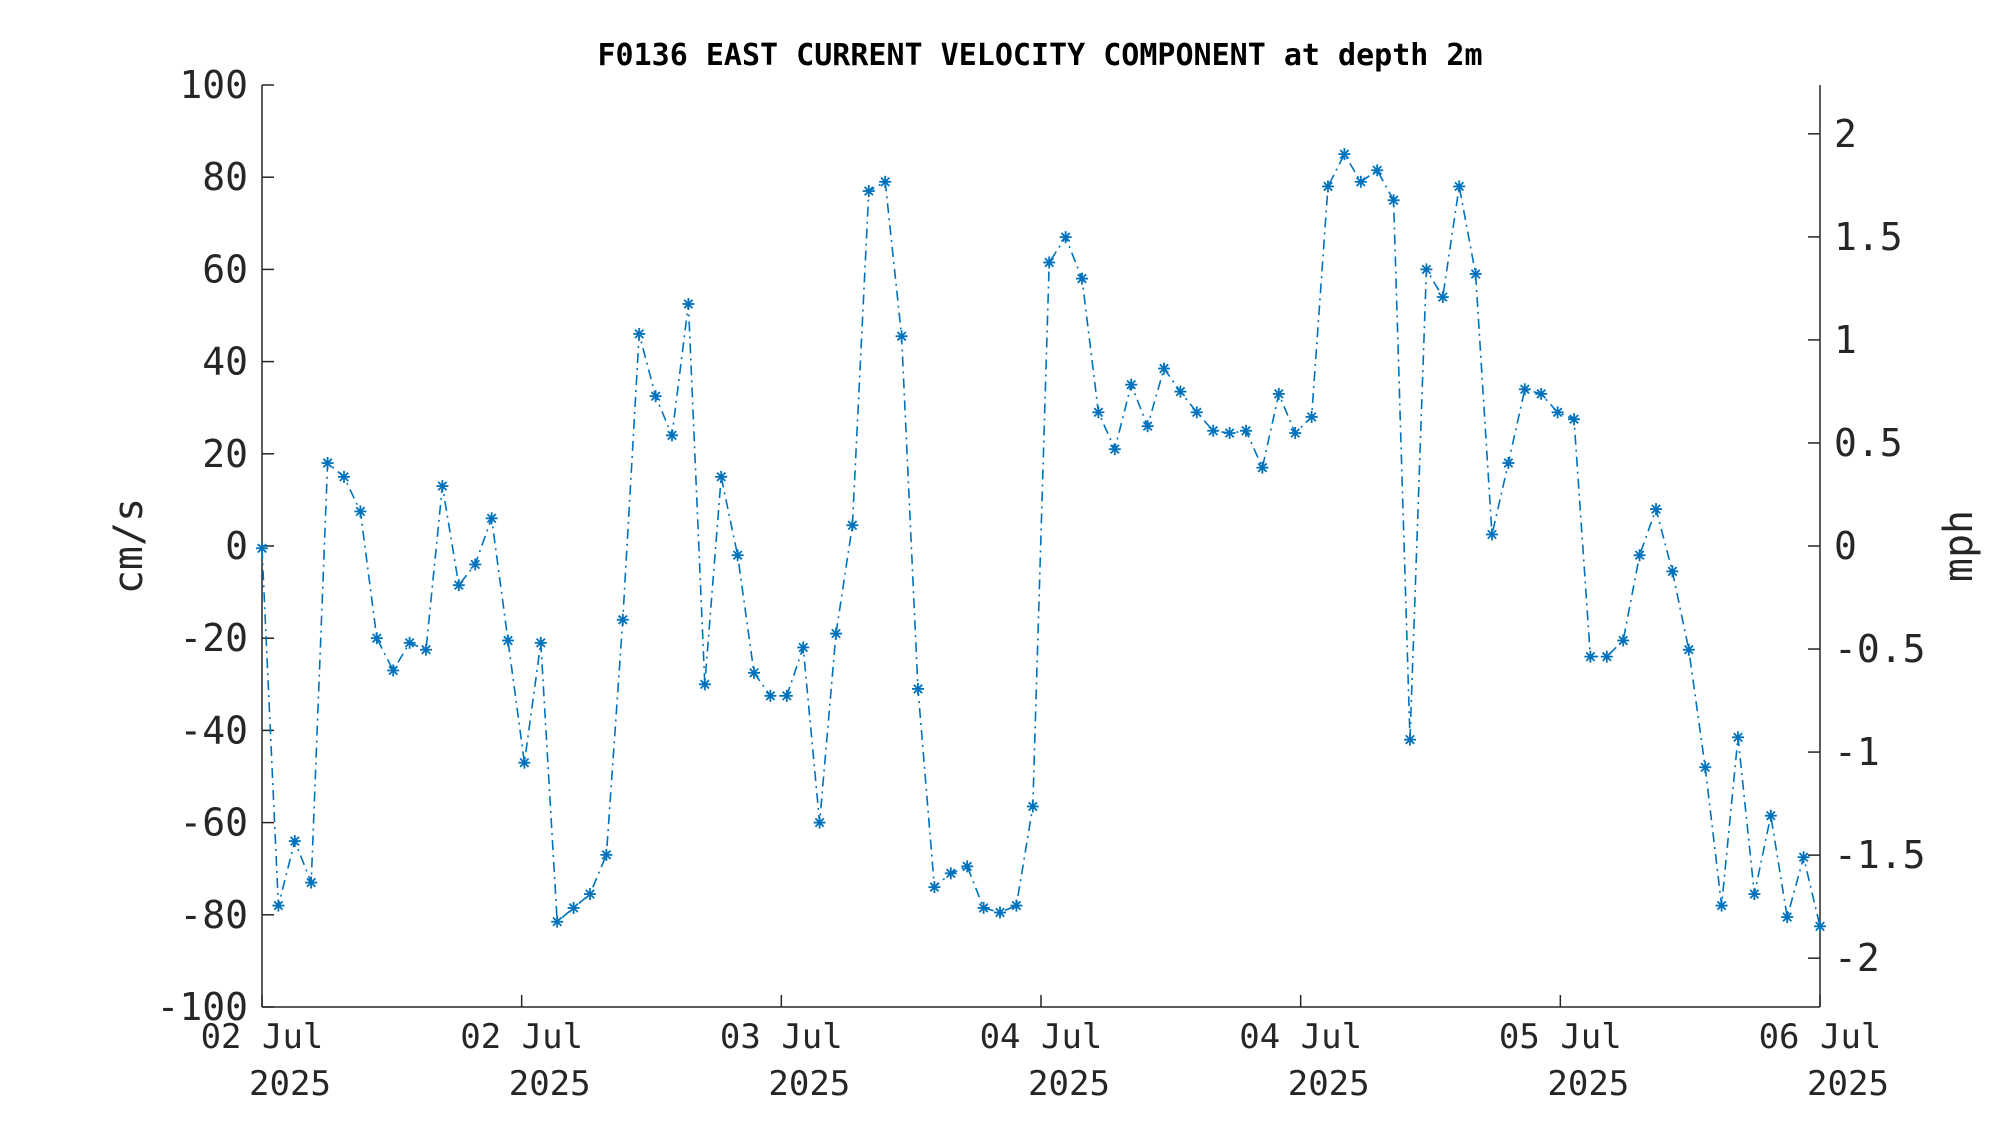  I want to click on right-axis-label: mph, so click(1959, 546).